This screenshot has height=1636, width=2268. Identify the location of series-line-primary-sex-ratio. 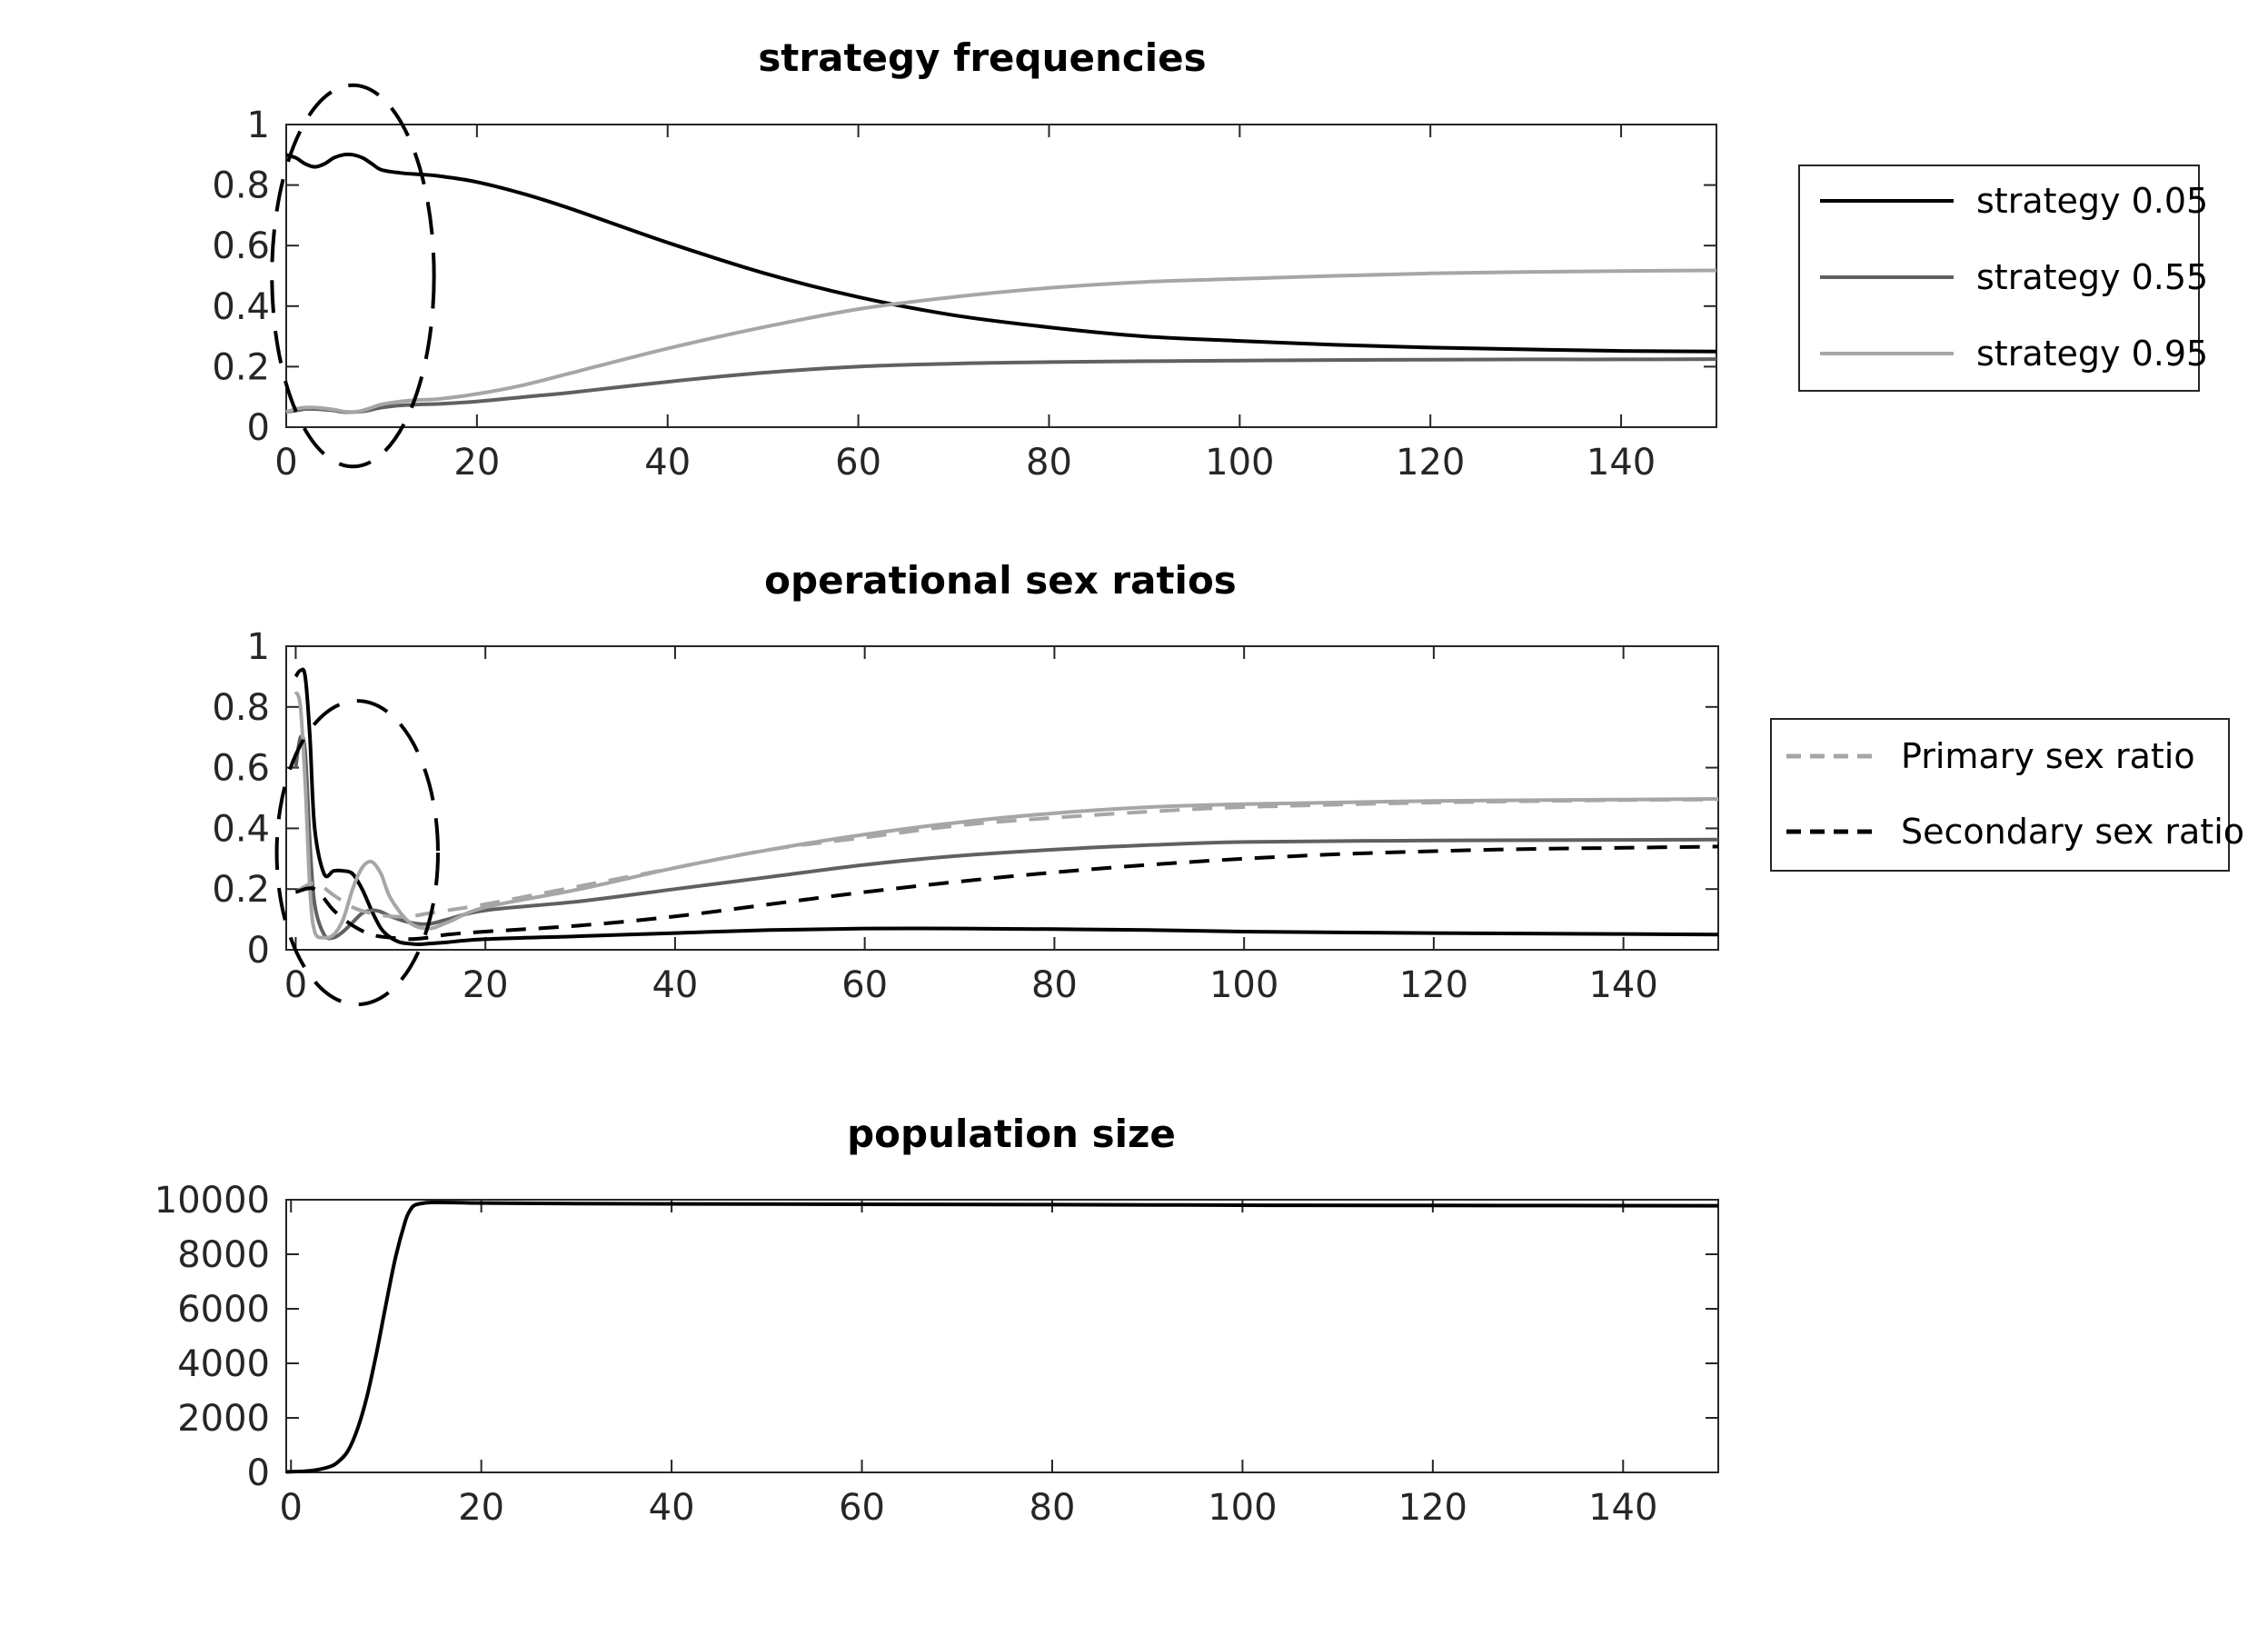
(1006, 858).